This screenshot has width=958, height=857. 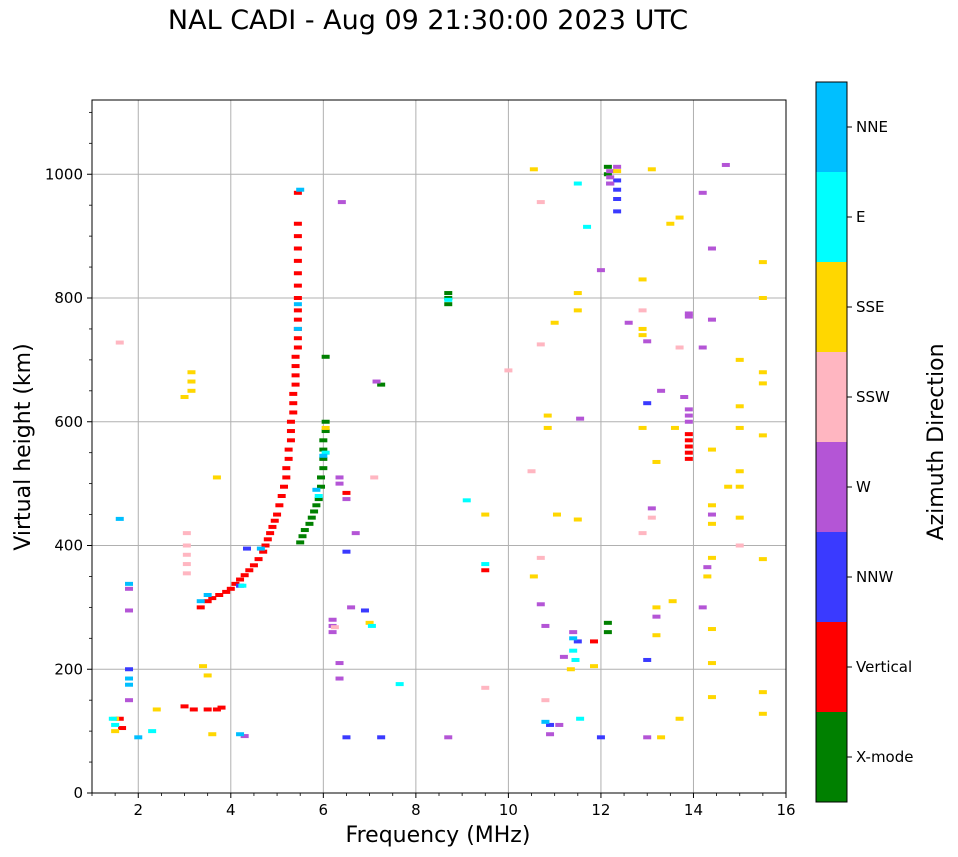 I want to click on colorbar-tick-label: SSW, so click(x=873, y=397).